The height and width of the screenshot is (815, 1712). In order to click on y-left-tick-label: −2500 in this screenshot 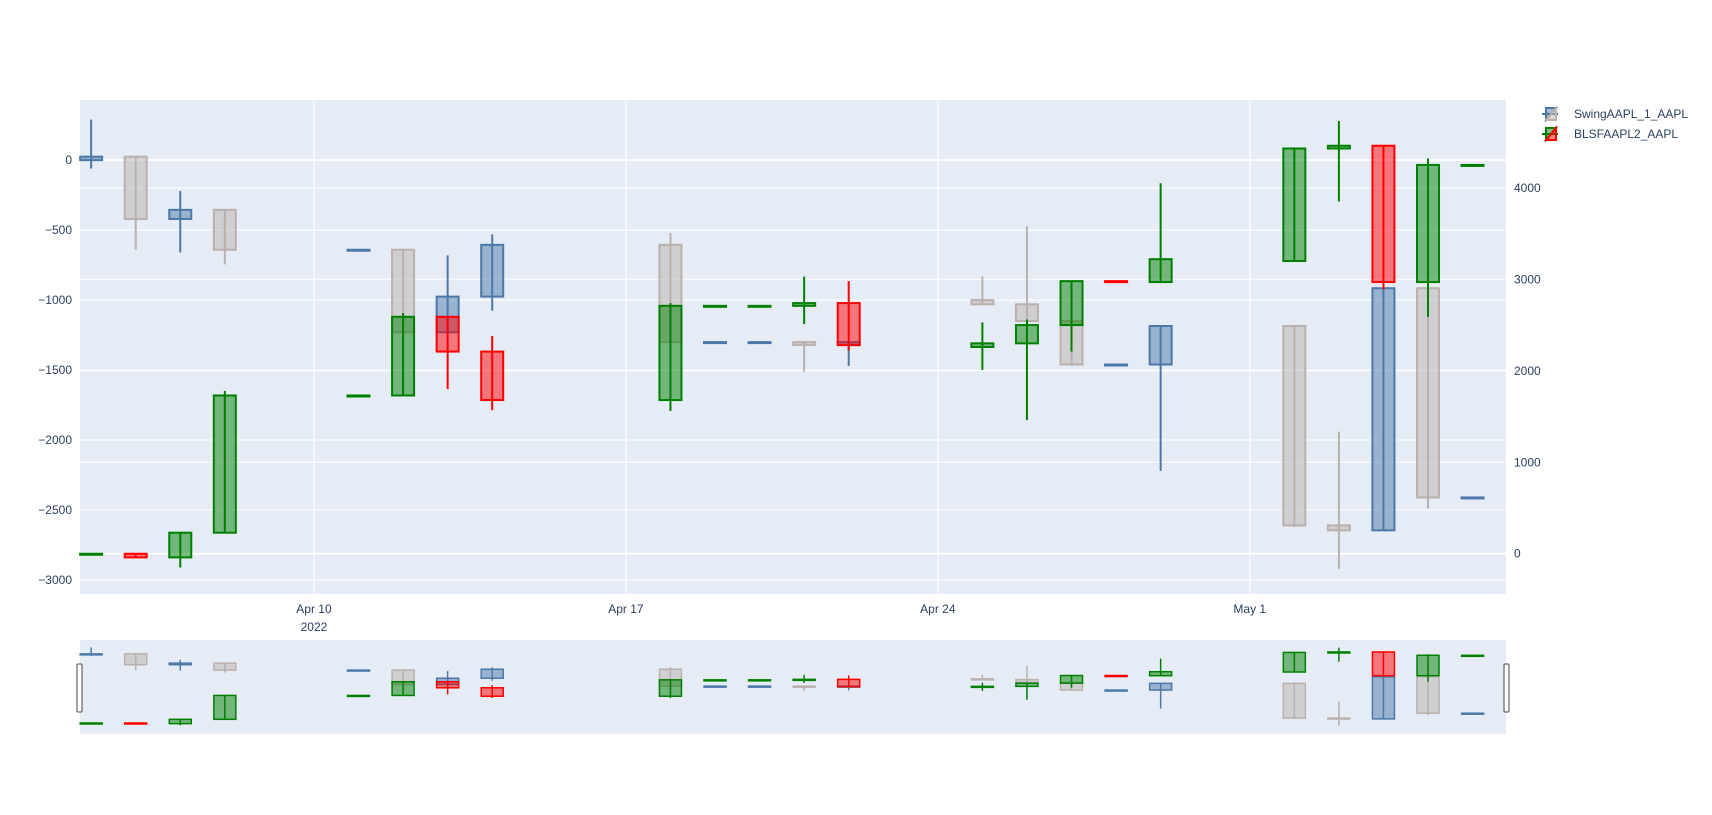, I will do `click(55, 510)`.